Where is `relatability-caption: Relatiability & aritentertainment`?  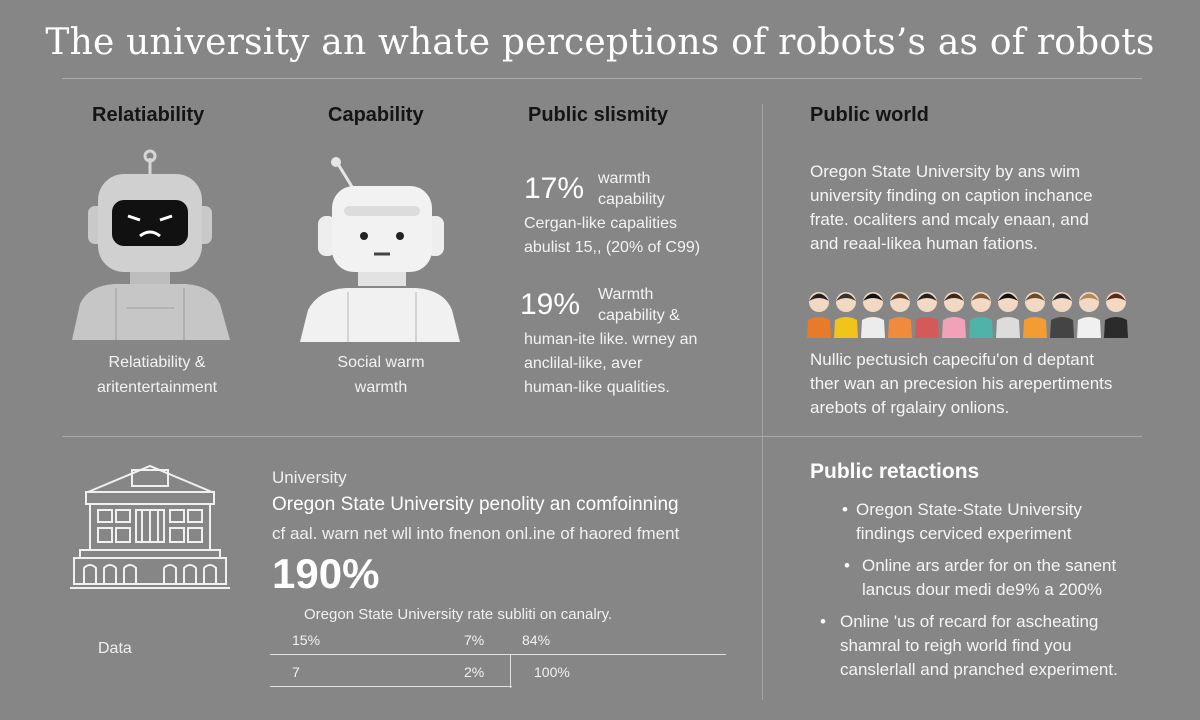
relatability-caption: Relatiability & aritentertainment is located at coordinates (157, 375).